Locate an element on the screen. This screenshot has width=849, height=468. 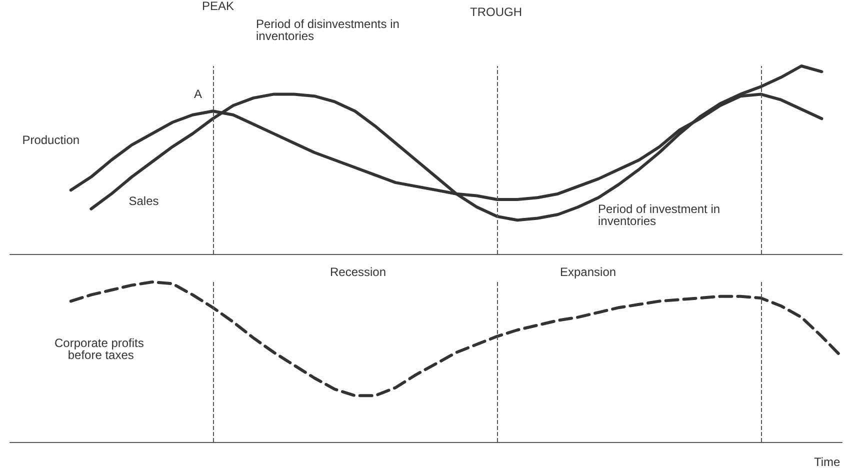
text: TROUGH is located at coordinates (496, 12).